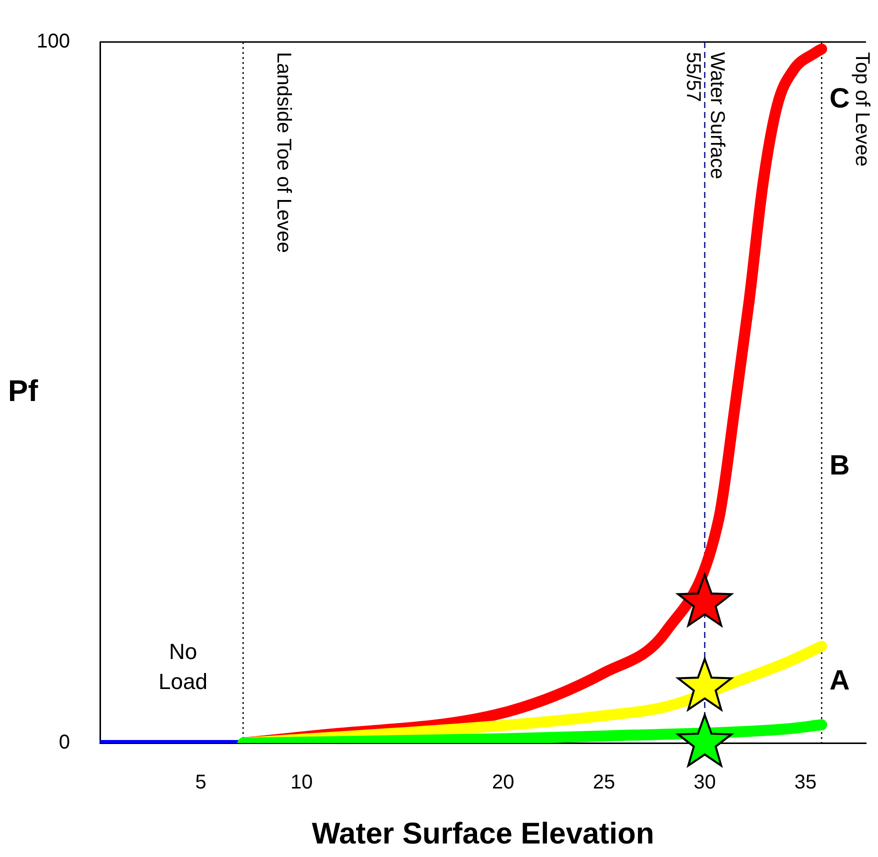 The width and height of the screenshot is (878, 857). Describe the element at coordinates (705, 783) in the screenshot. I see `x-tick-label: 30` at that location.